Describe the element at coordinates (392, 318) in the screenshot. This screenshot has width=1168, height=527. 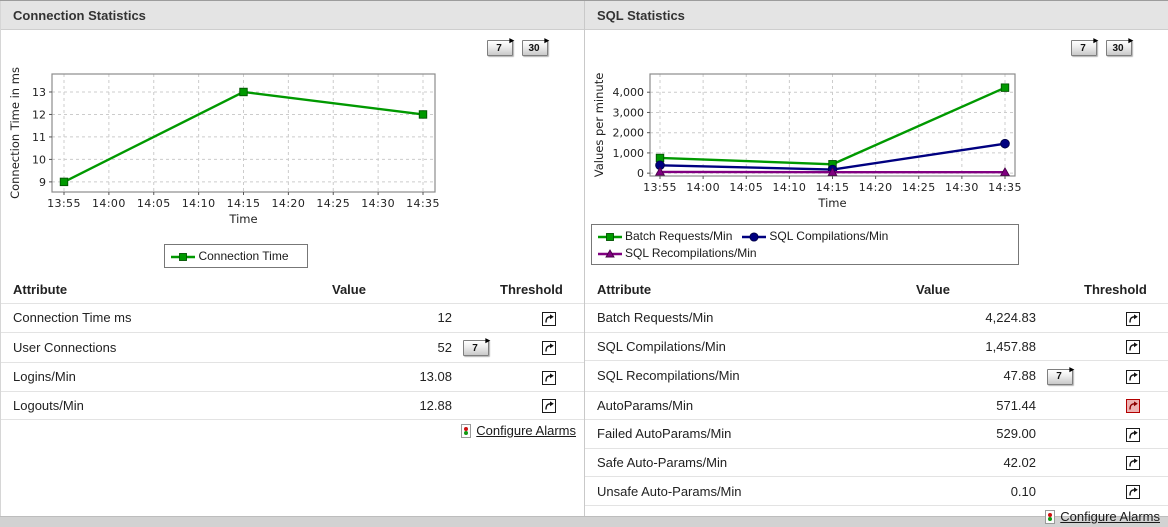
I see `attribute-value: 12` at that location.